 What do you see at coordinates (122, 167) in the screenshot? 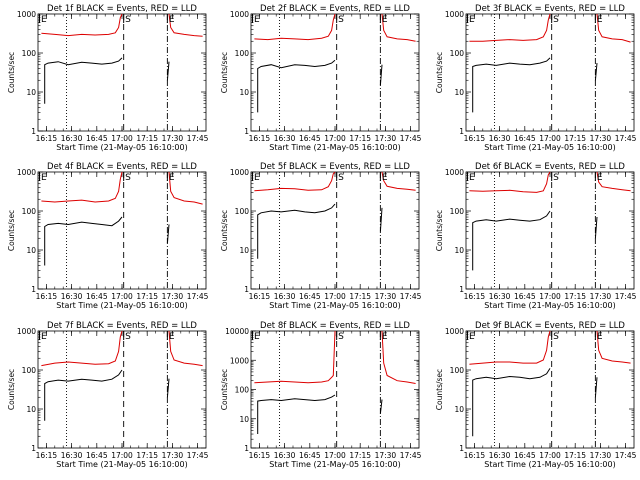
I see `panel-title: Det 4f BLACK = Events, RED = LLD` at bounding box center [122, 167].